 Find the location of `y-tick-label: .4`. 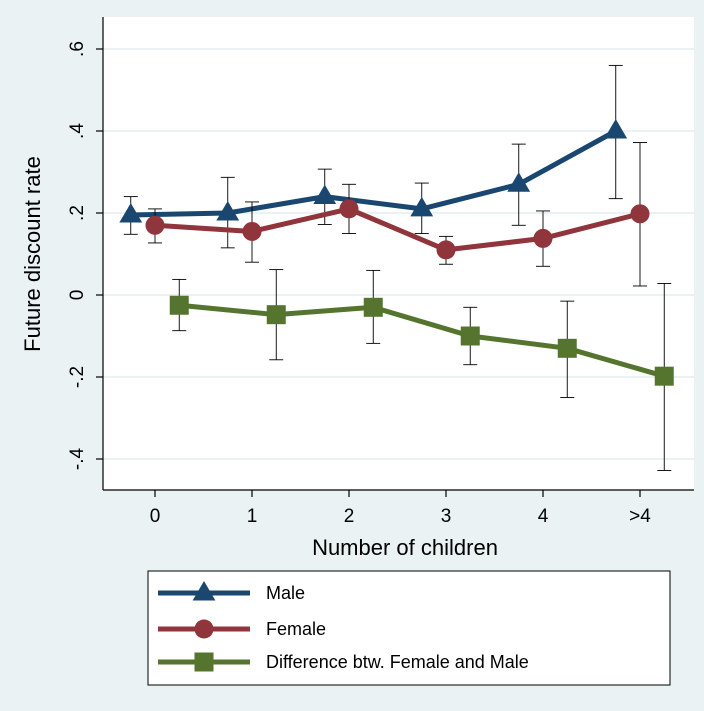

y-tick-label: .4 is located at coordinates (77, 131).